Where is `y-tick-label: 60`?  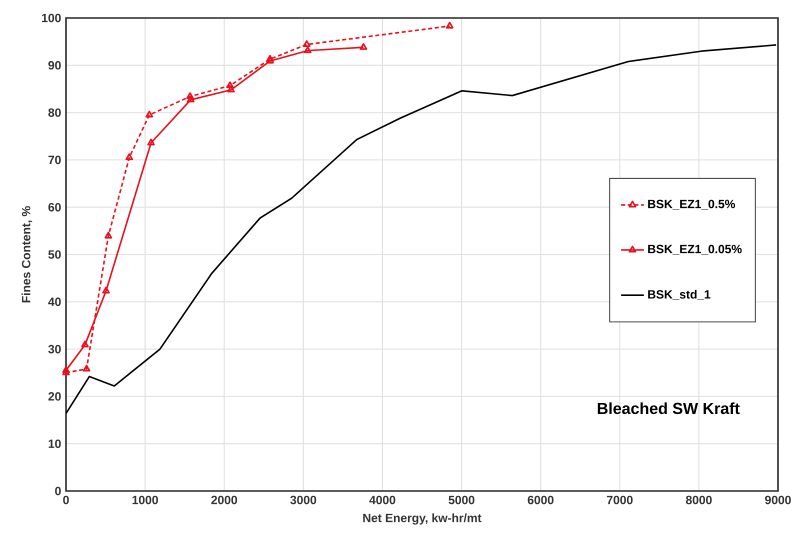
y-tick-label: 60 is located at coordinates (54, 207).